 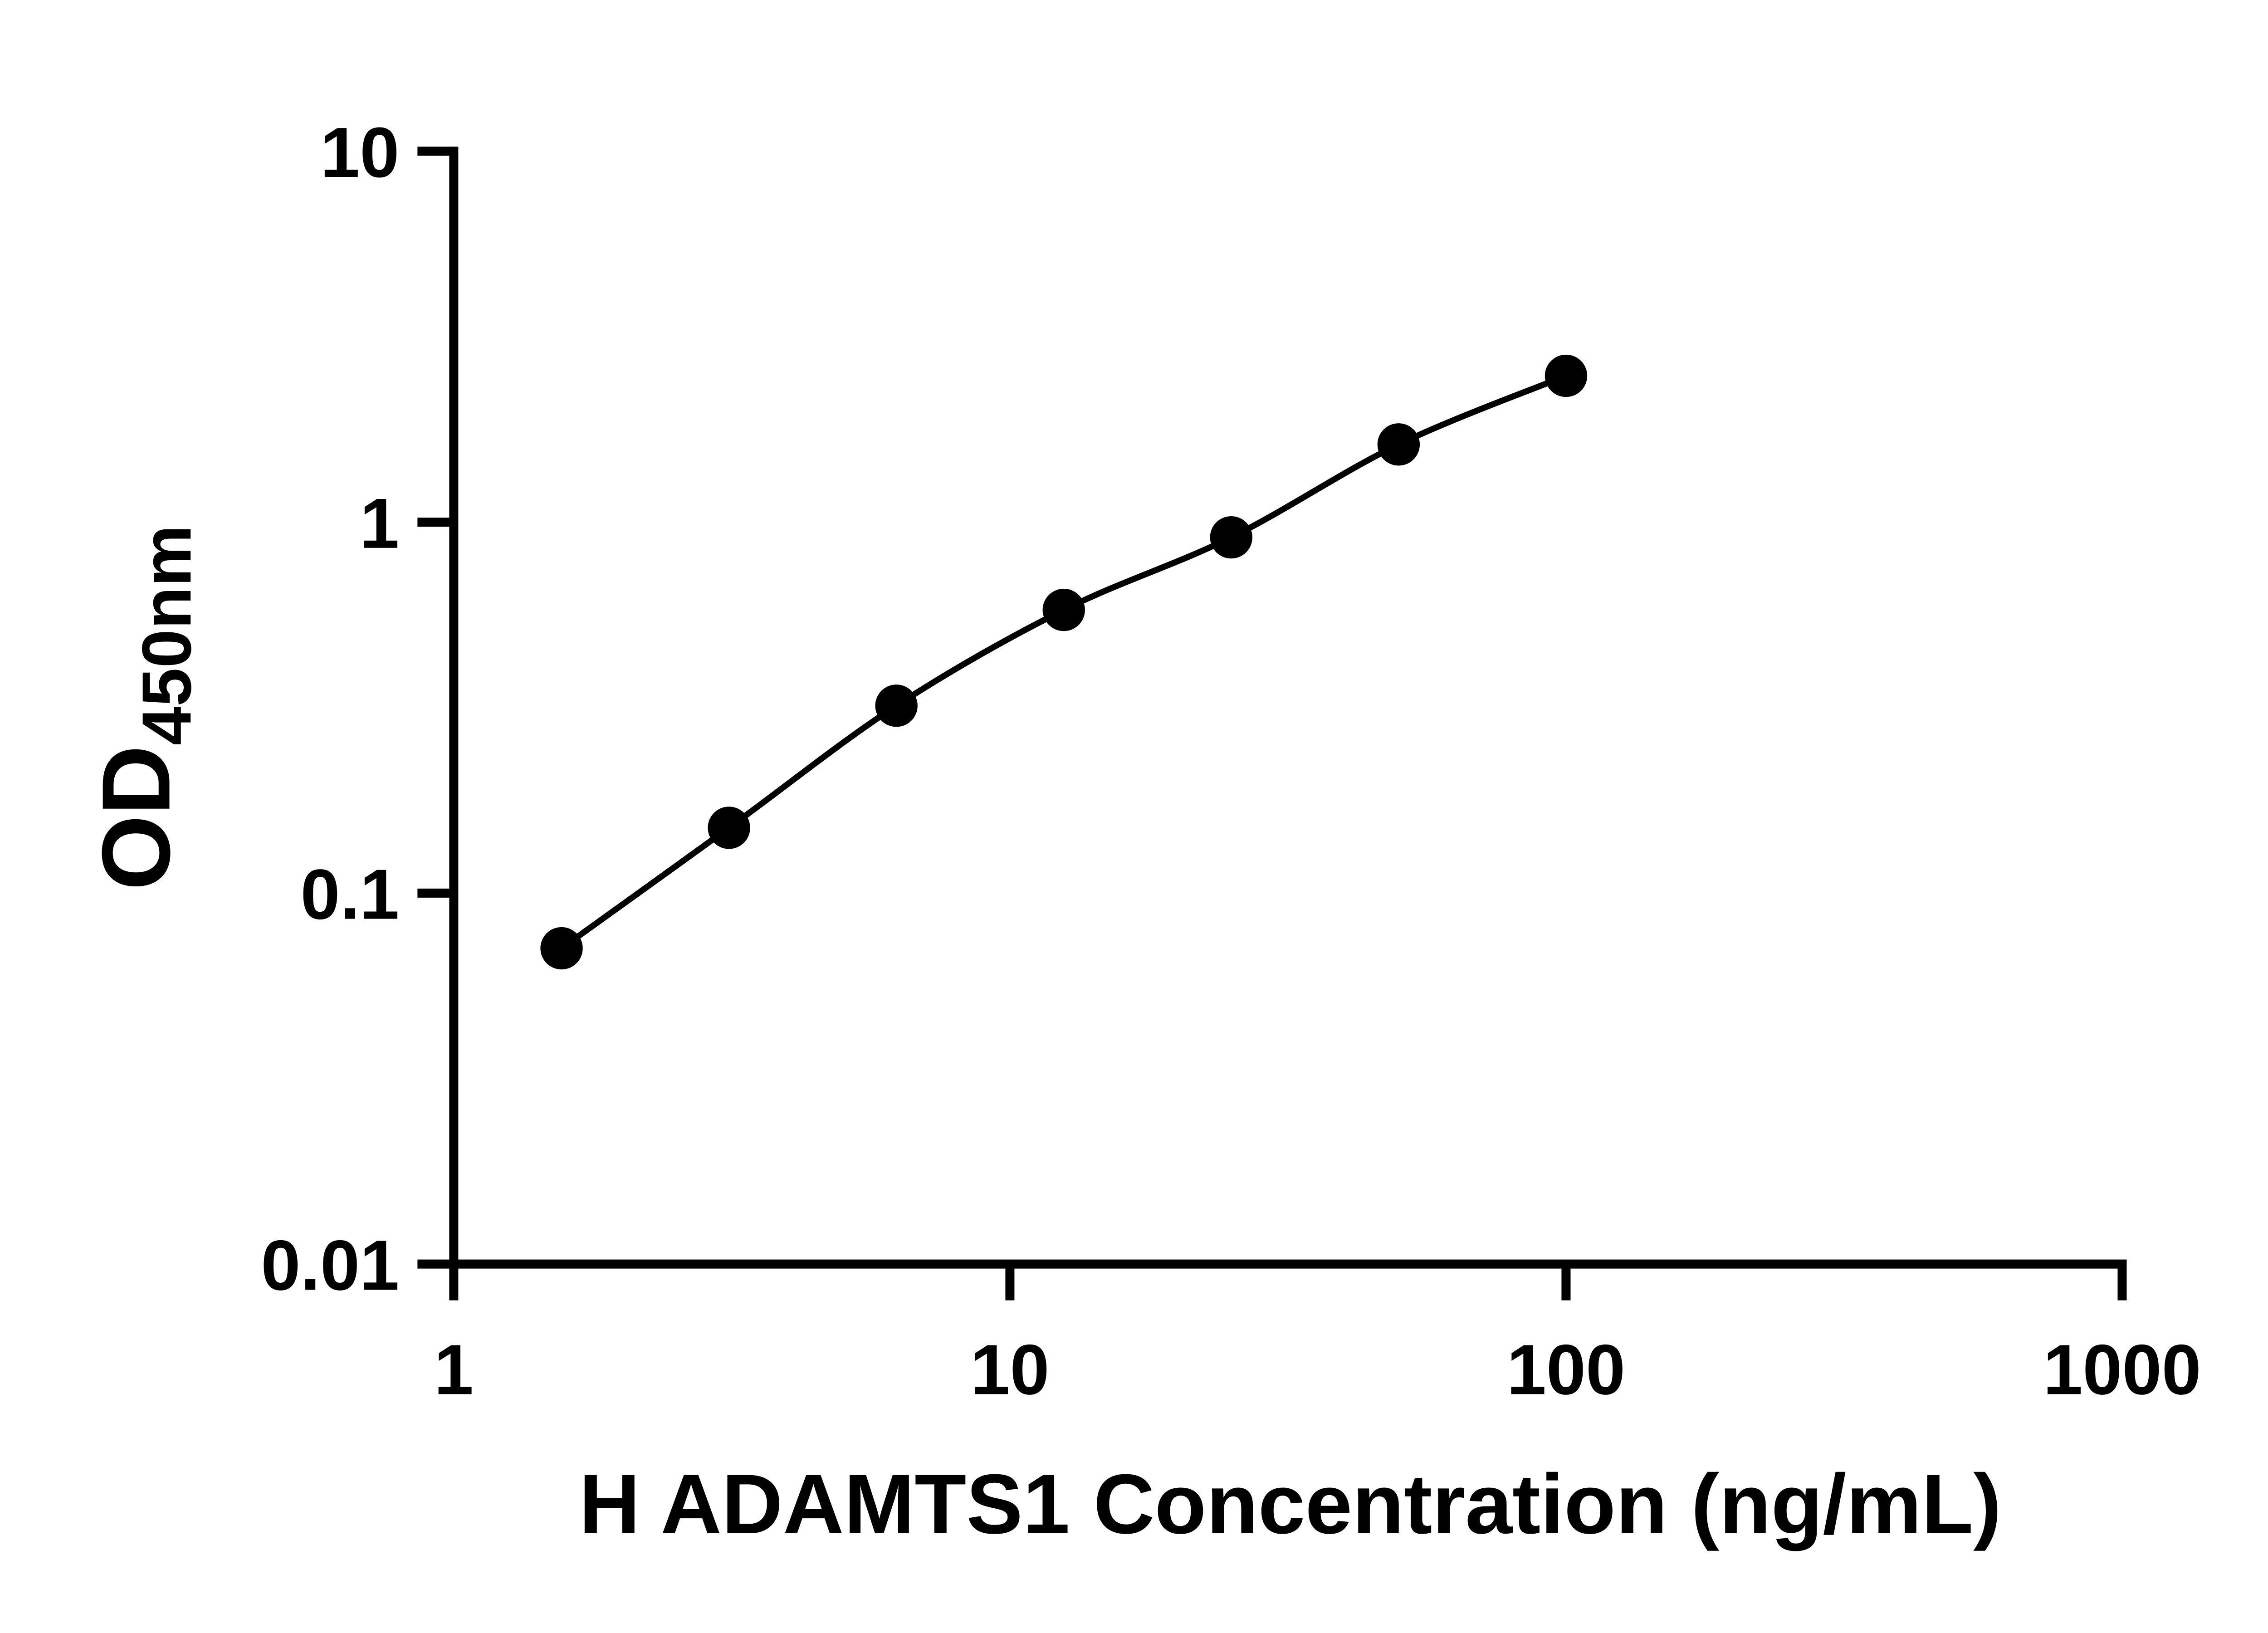 I want to click on x-axis-title: H ADAMTS1 Concentration (ng/mL), so click(x=1290, y=1504).